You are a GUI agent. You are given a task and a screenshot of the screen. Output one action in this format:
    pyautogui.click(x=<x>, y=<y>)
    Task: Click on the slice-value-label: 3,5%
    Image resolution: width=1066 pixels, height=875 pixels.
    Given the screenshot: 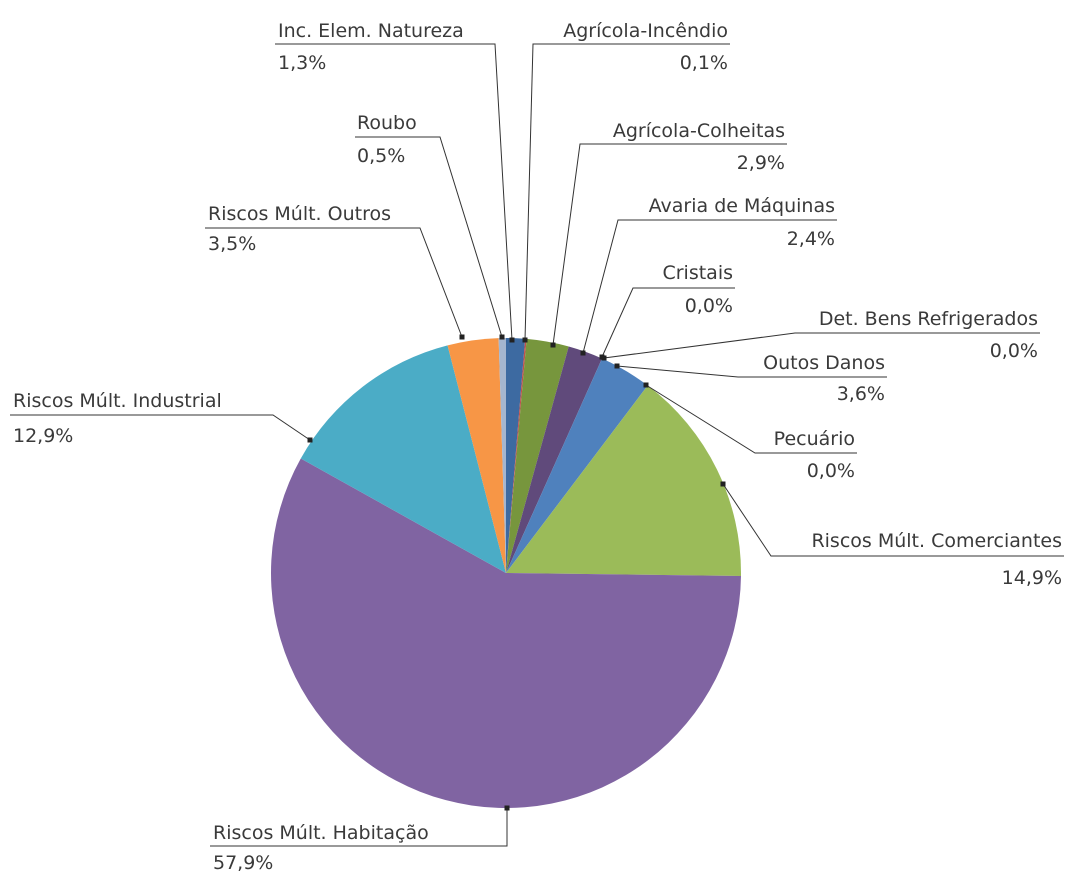 What is the action you would take?
    pyautogui.click(x=232, y=244)
    